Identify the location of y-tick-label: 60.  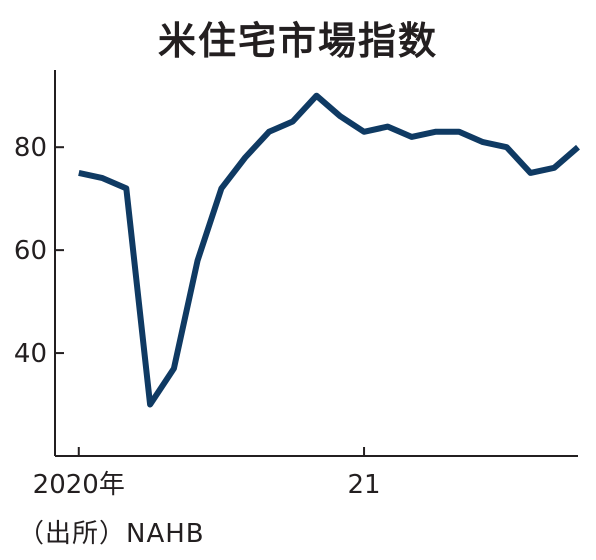
(30, 251).